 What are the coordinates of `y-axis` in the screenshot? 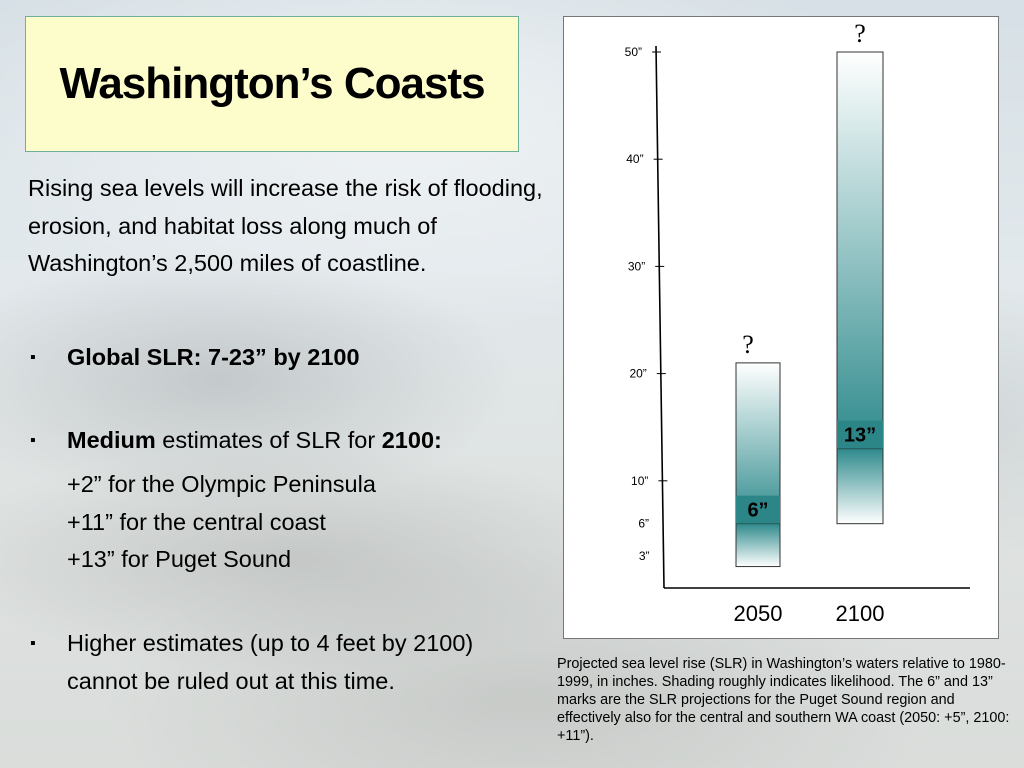 It's located at (660, 317).